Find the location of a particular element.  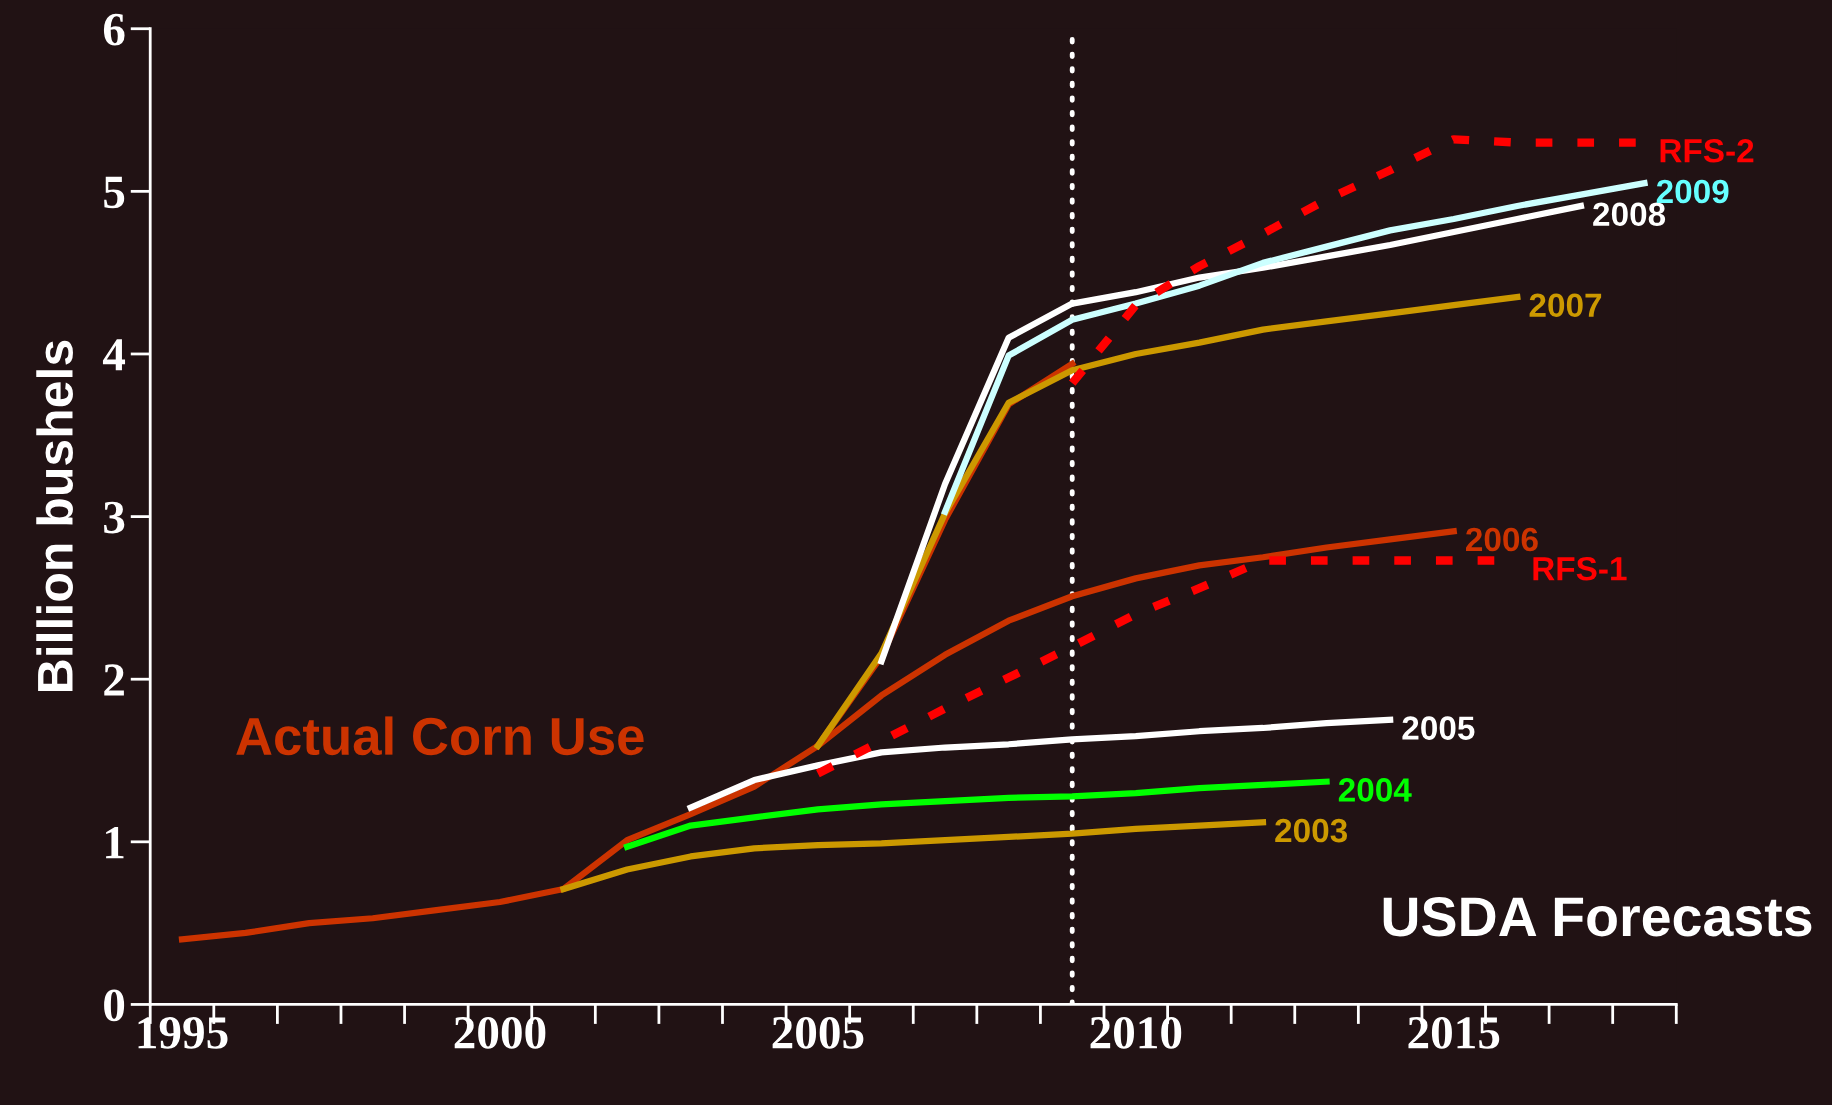

x-tick-label: 2015 is located at coordinates (1454, 1032).